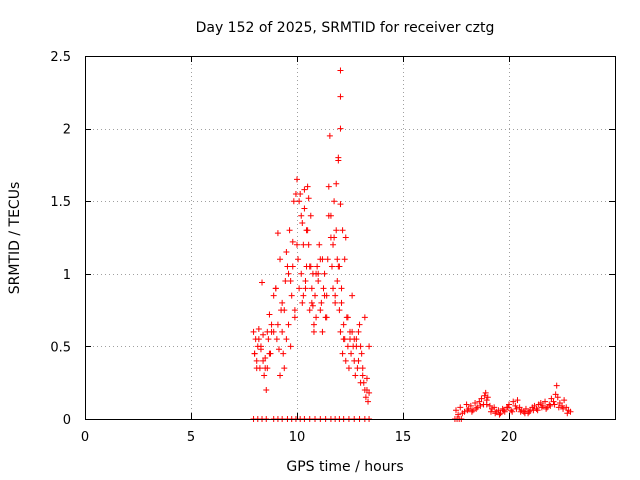 The width and height of the screenshot is (640, 480). What do you see at coordinates (297, 437) in the screenshot?
I see `x-tick-label: 10` at bounding box center [297, 437].